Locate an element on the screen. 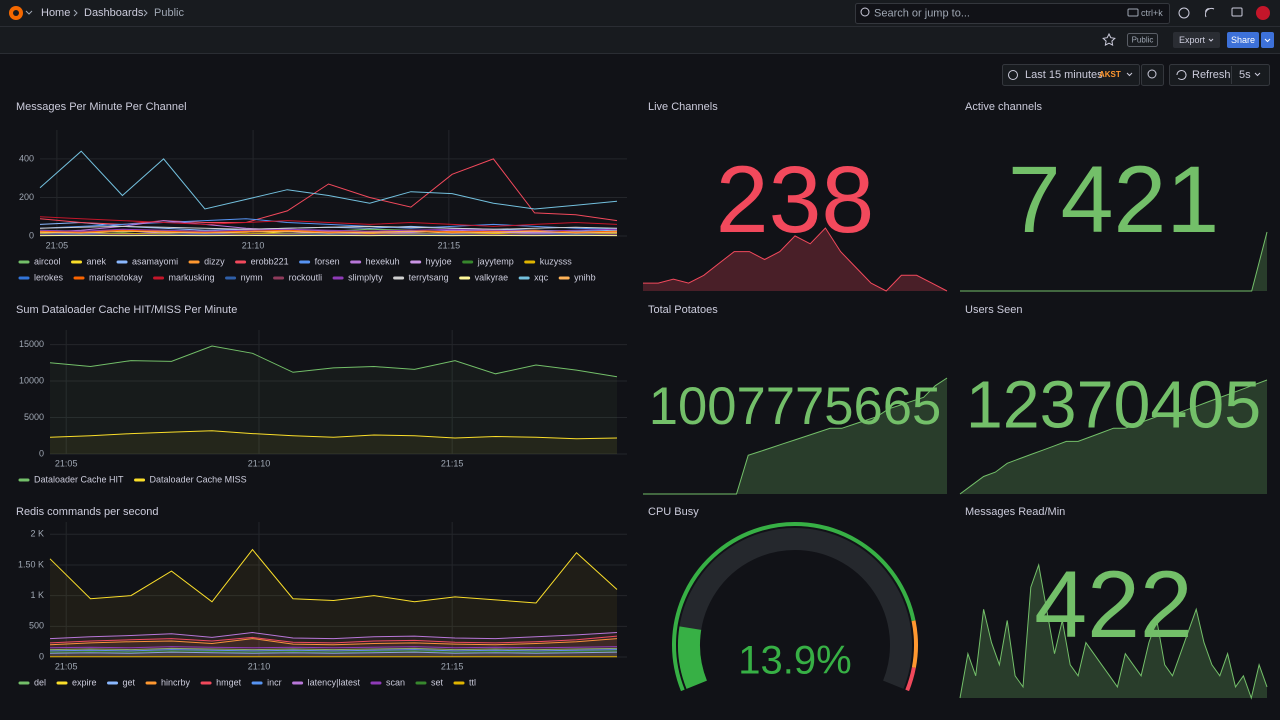  legend-label: get is located at coordinates (129, 682).